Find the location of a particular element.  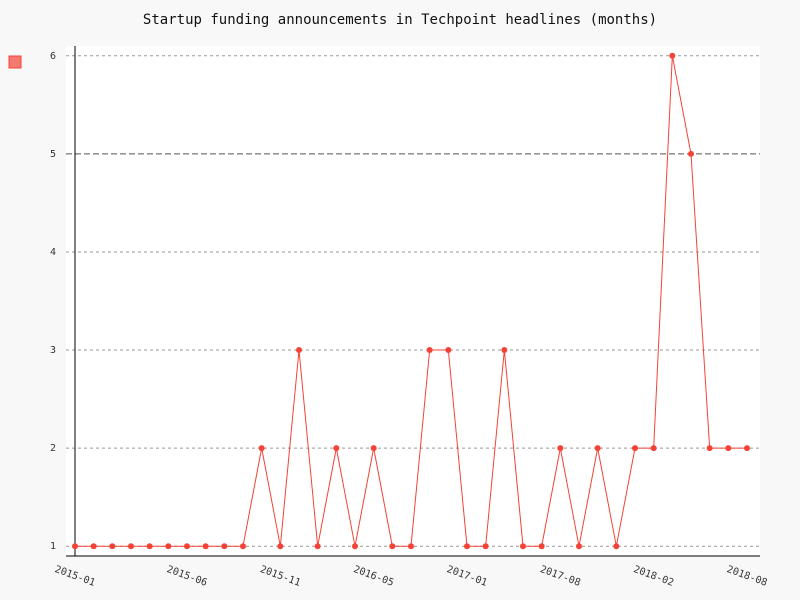

x-tick-label: 2015-11 is located at coordinates (279, 576).